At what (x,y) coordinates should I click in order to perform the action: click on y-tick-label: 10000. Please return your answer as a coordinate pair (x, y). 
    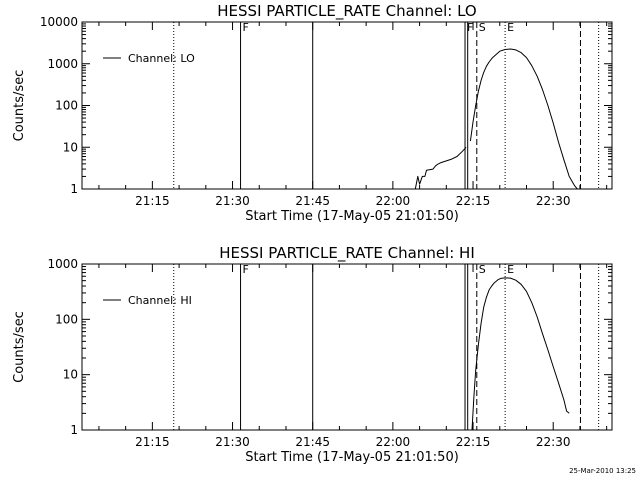
    Looking at the image, I should click on (59, 22).